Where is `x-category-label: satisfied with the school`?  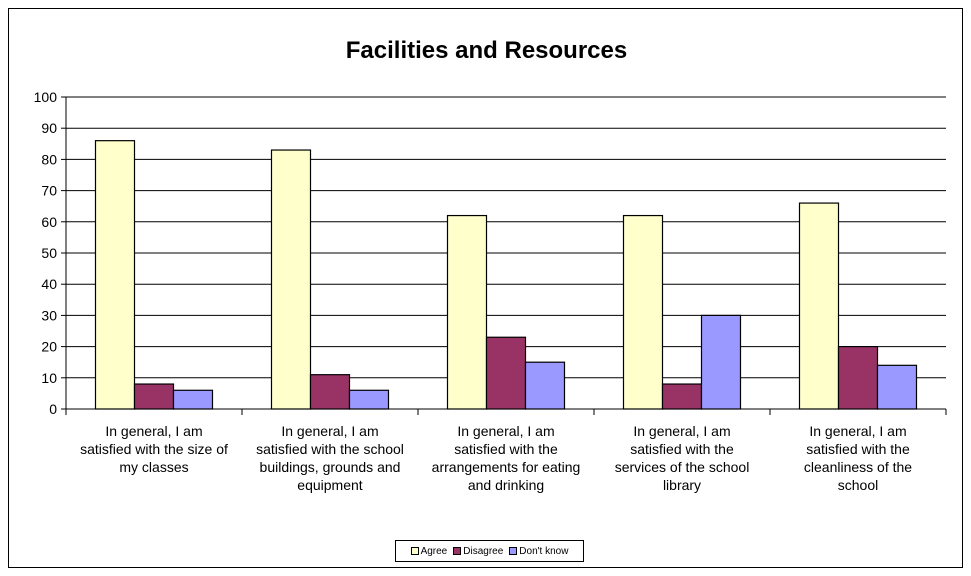 x-category-label: satisfied with the school is located at coordinates (330, 449).